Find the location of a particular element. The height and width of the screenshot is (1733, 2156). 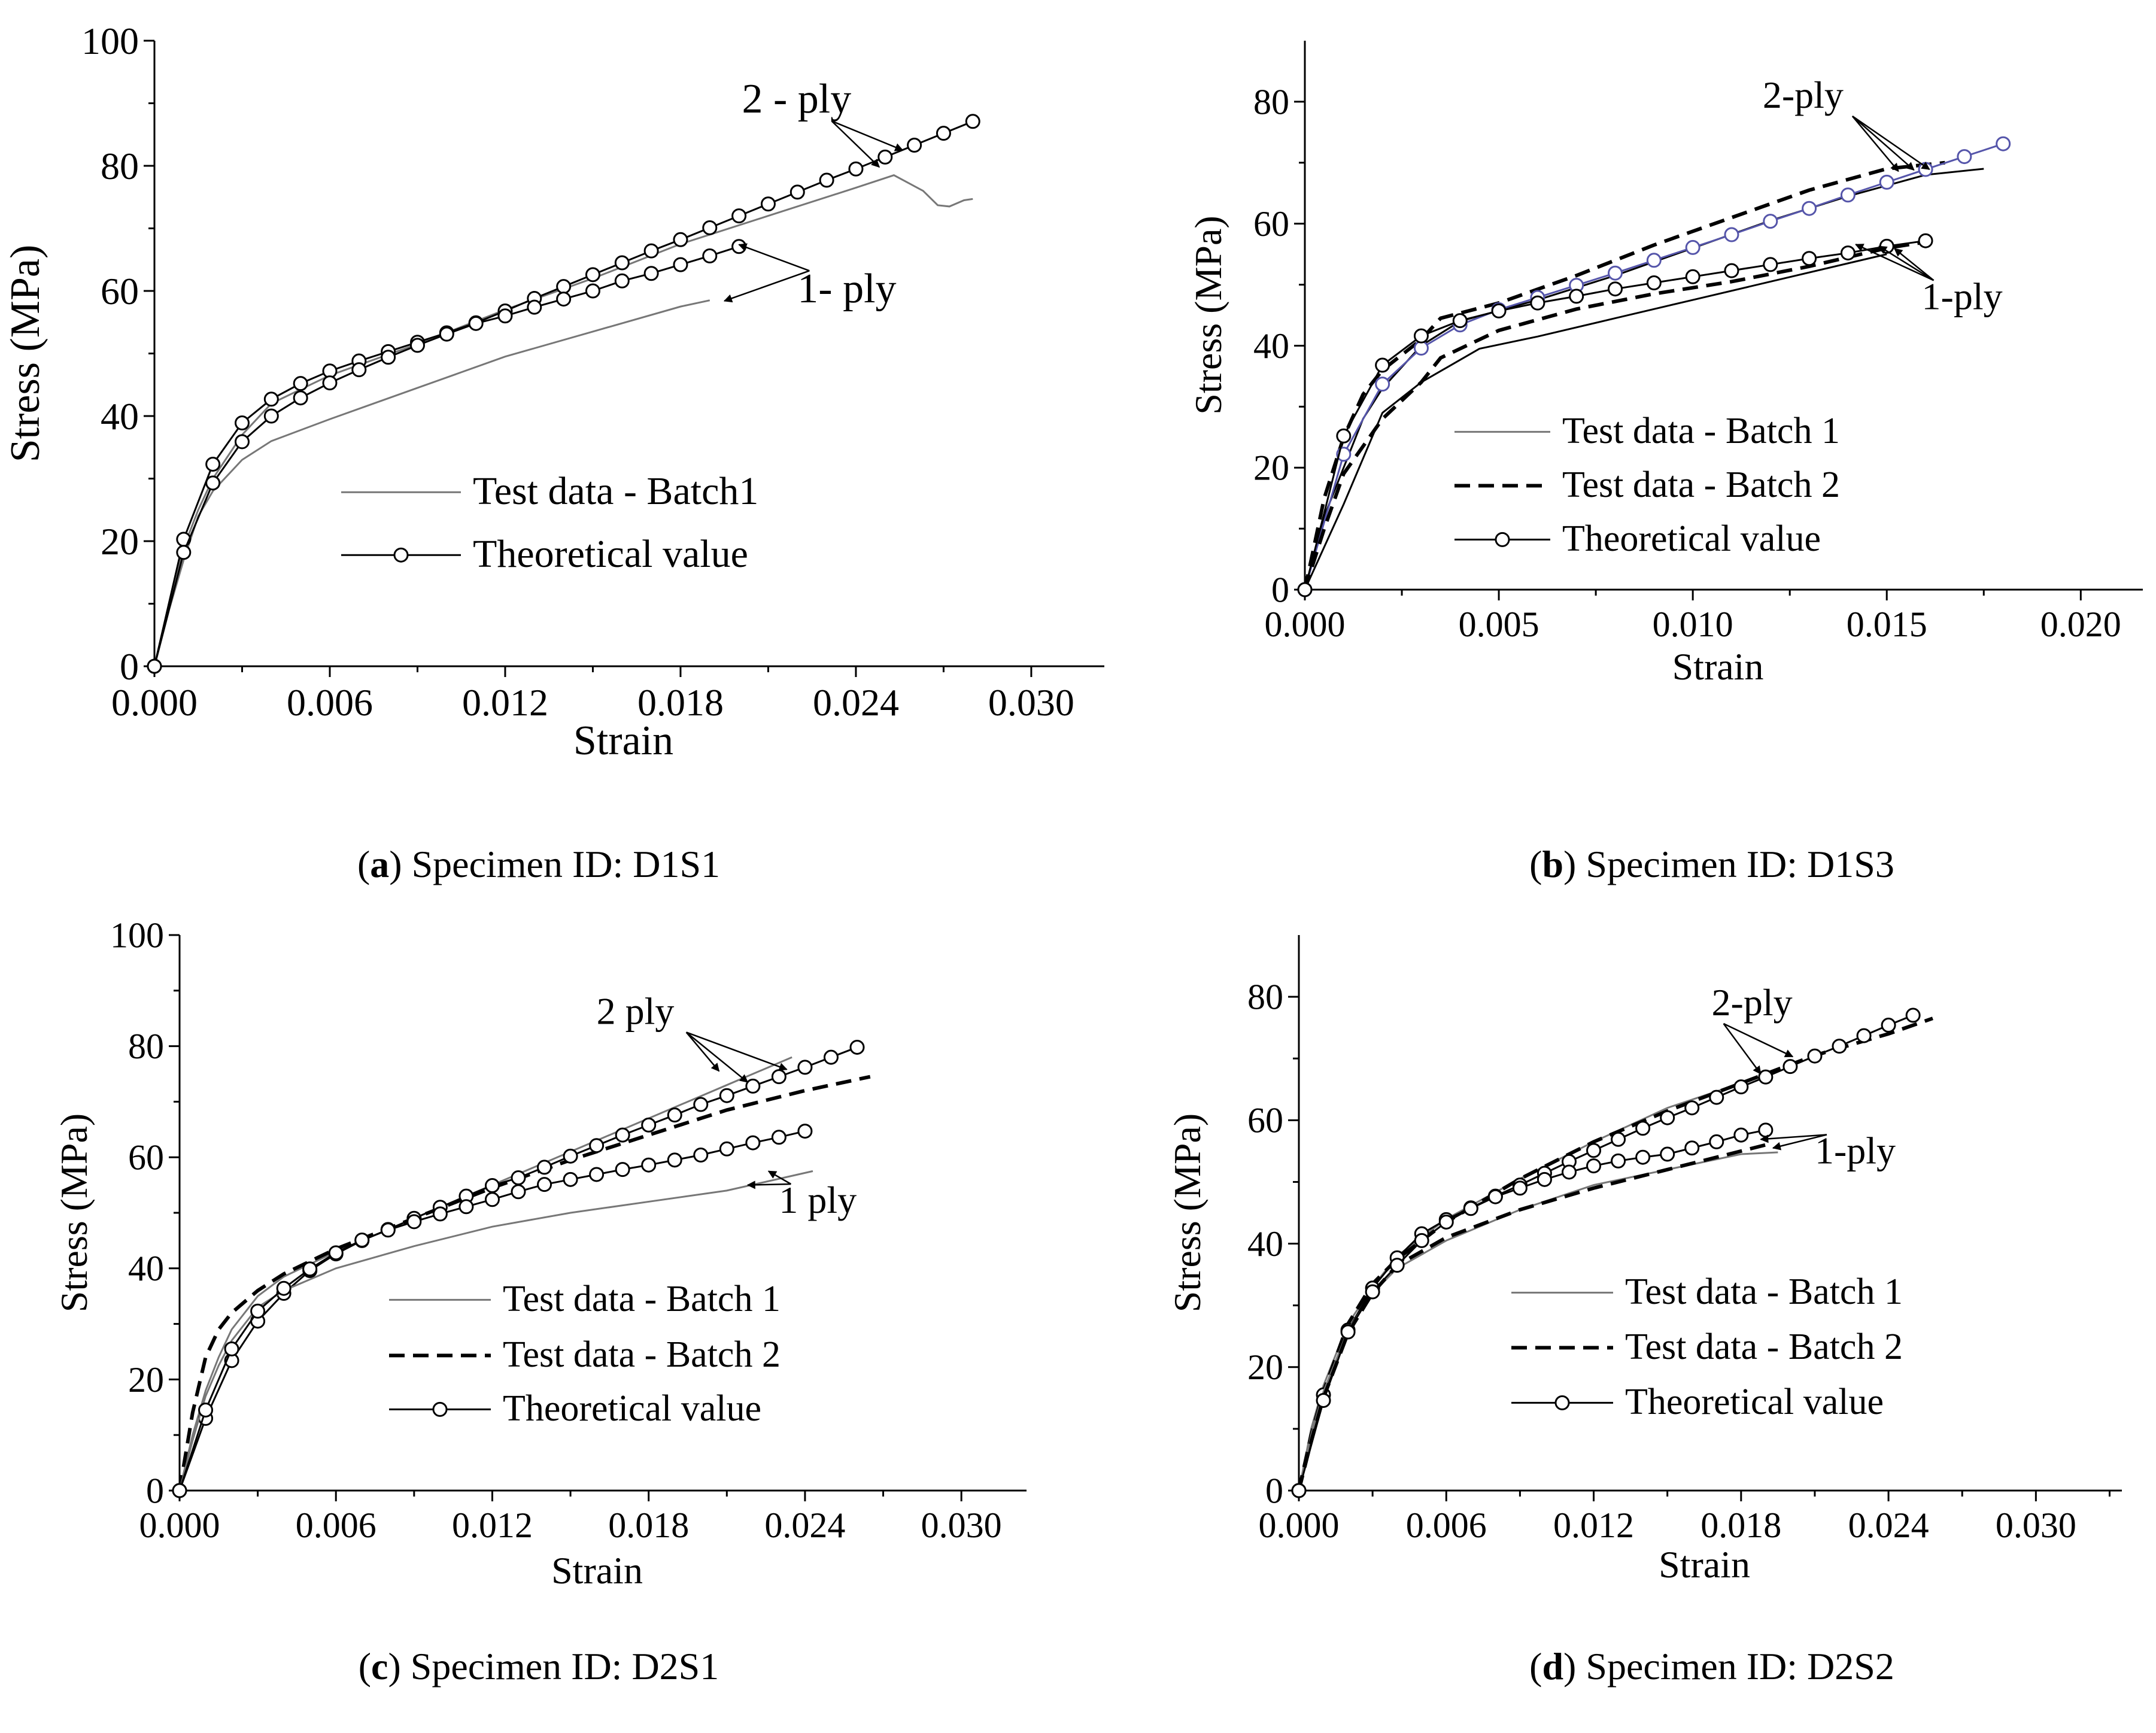

caption-letter: d is located at coordinates (1552, 1666).